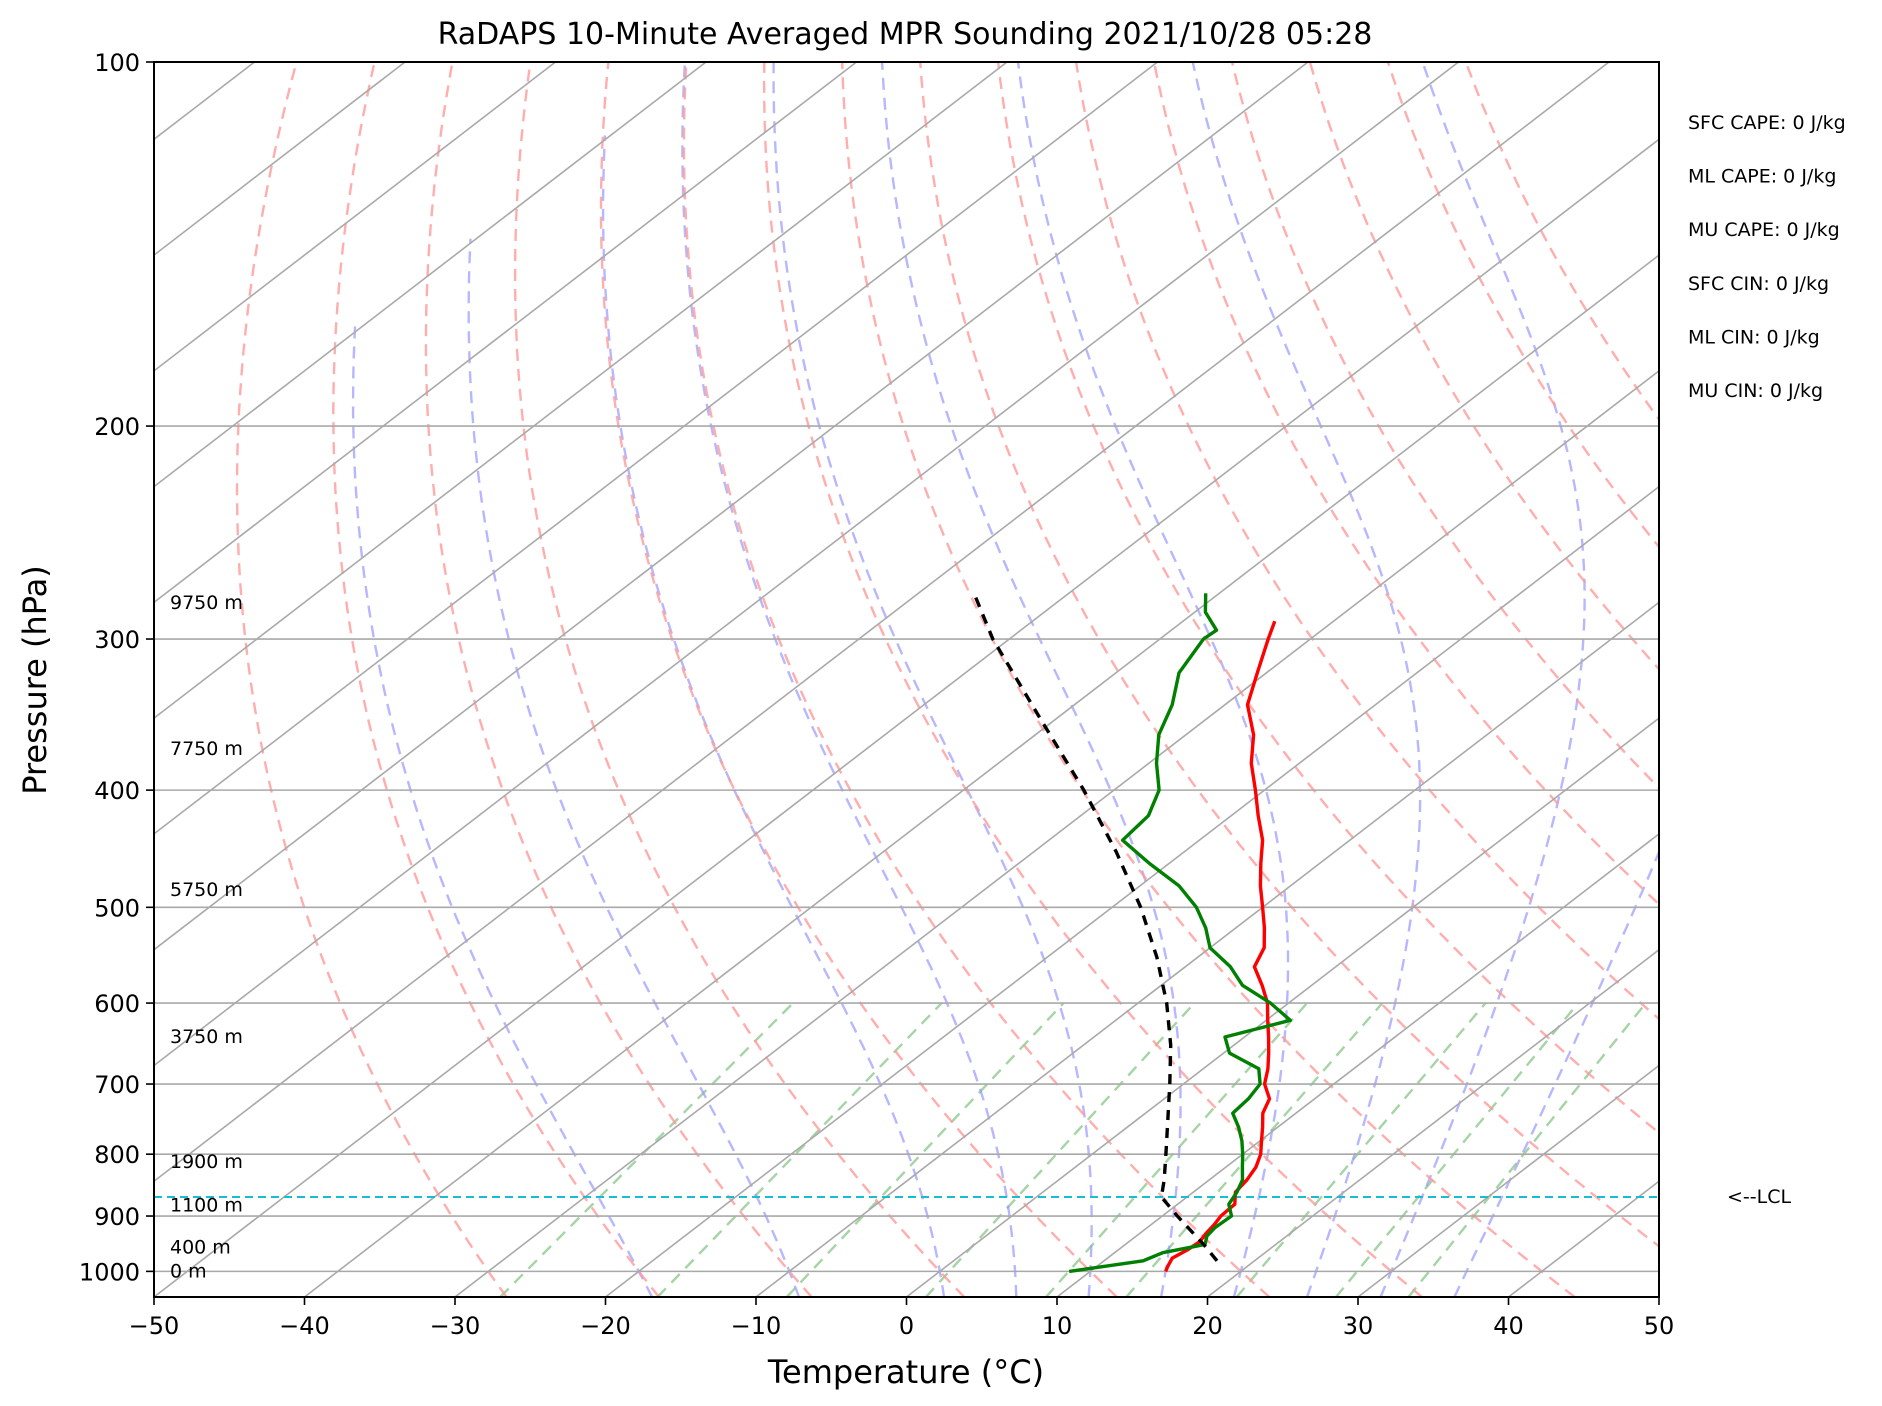 This screenshot has height=1406, width=1882. I want to click on dewpoint-line, so click(1180, 933).